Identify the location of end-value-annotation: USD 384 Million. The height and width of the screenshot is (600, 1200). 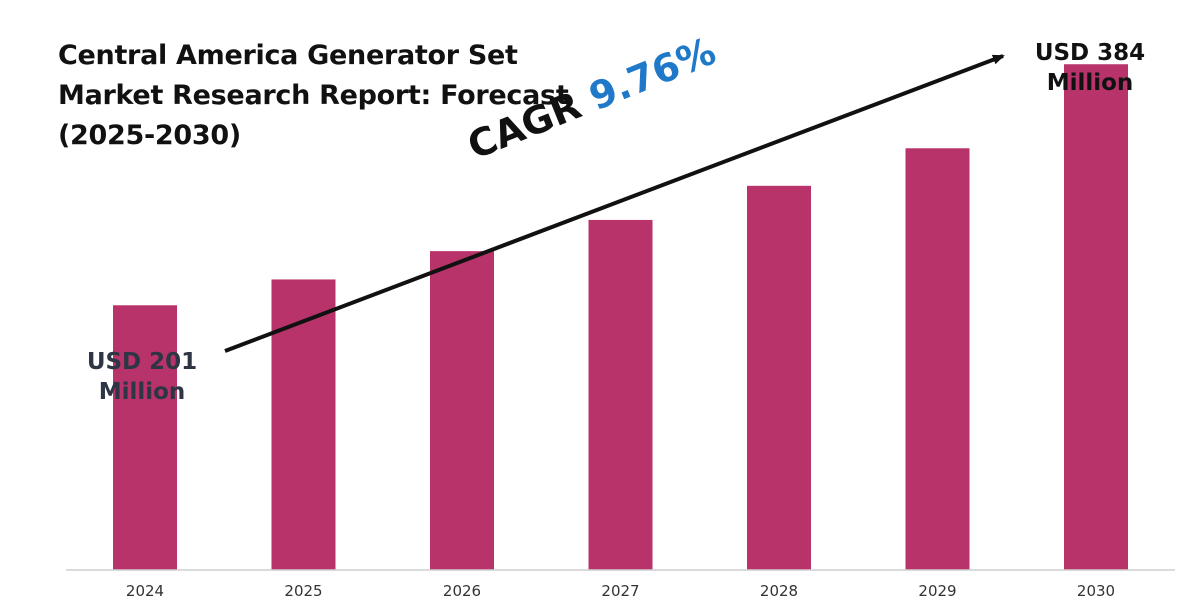
(1090, 68).